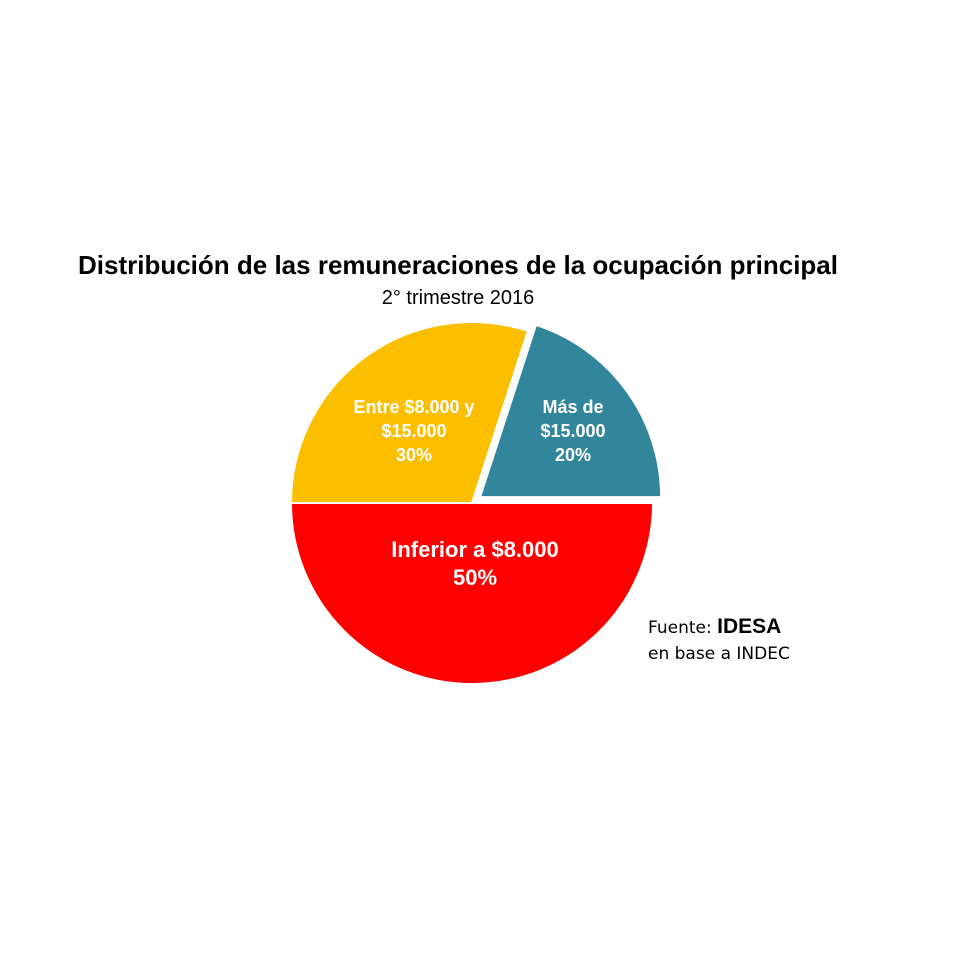  What do you see at coordinates (572, 407) in the screenshot?
I see `slice-label-line: Más de` at bounding box center [572, 407].